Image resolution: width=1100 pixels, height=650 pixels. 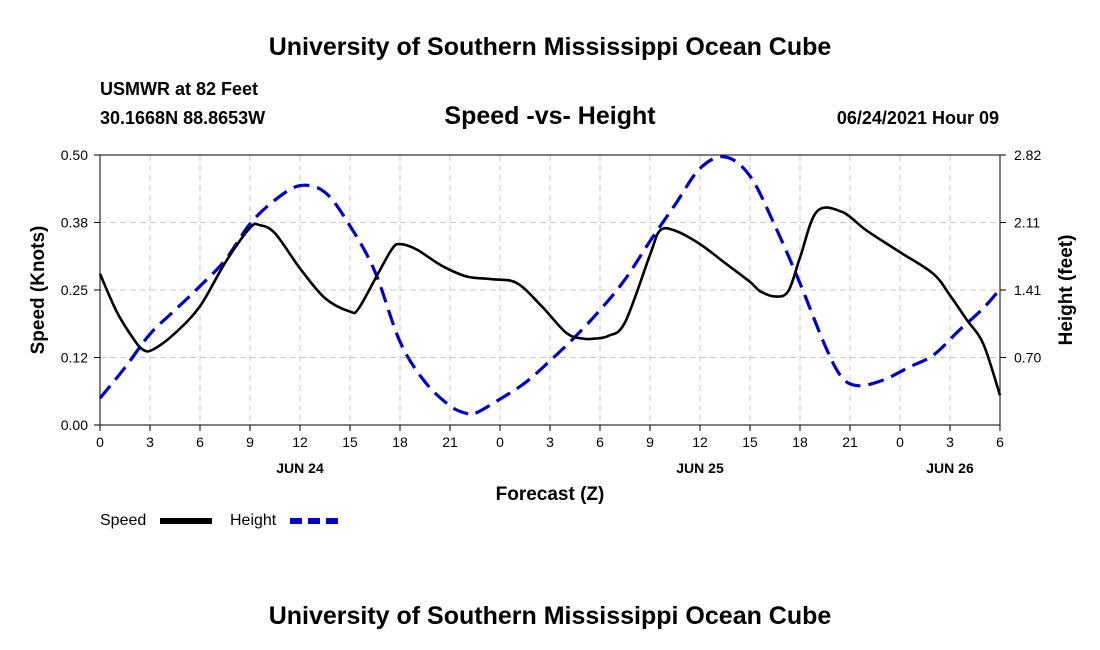 I want to click on y-tick-label: 0.50, so click(x=74, y=155).